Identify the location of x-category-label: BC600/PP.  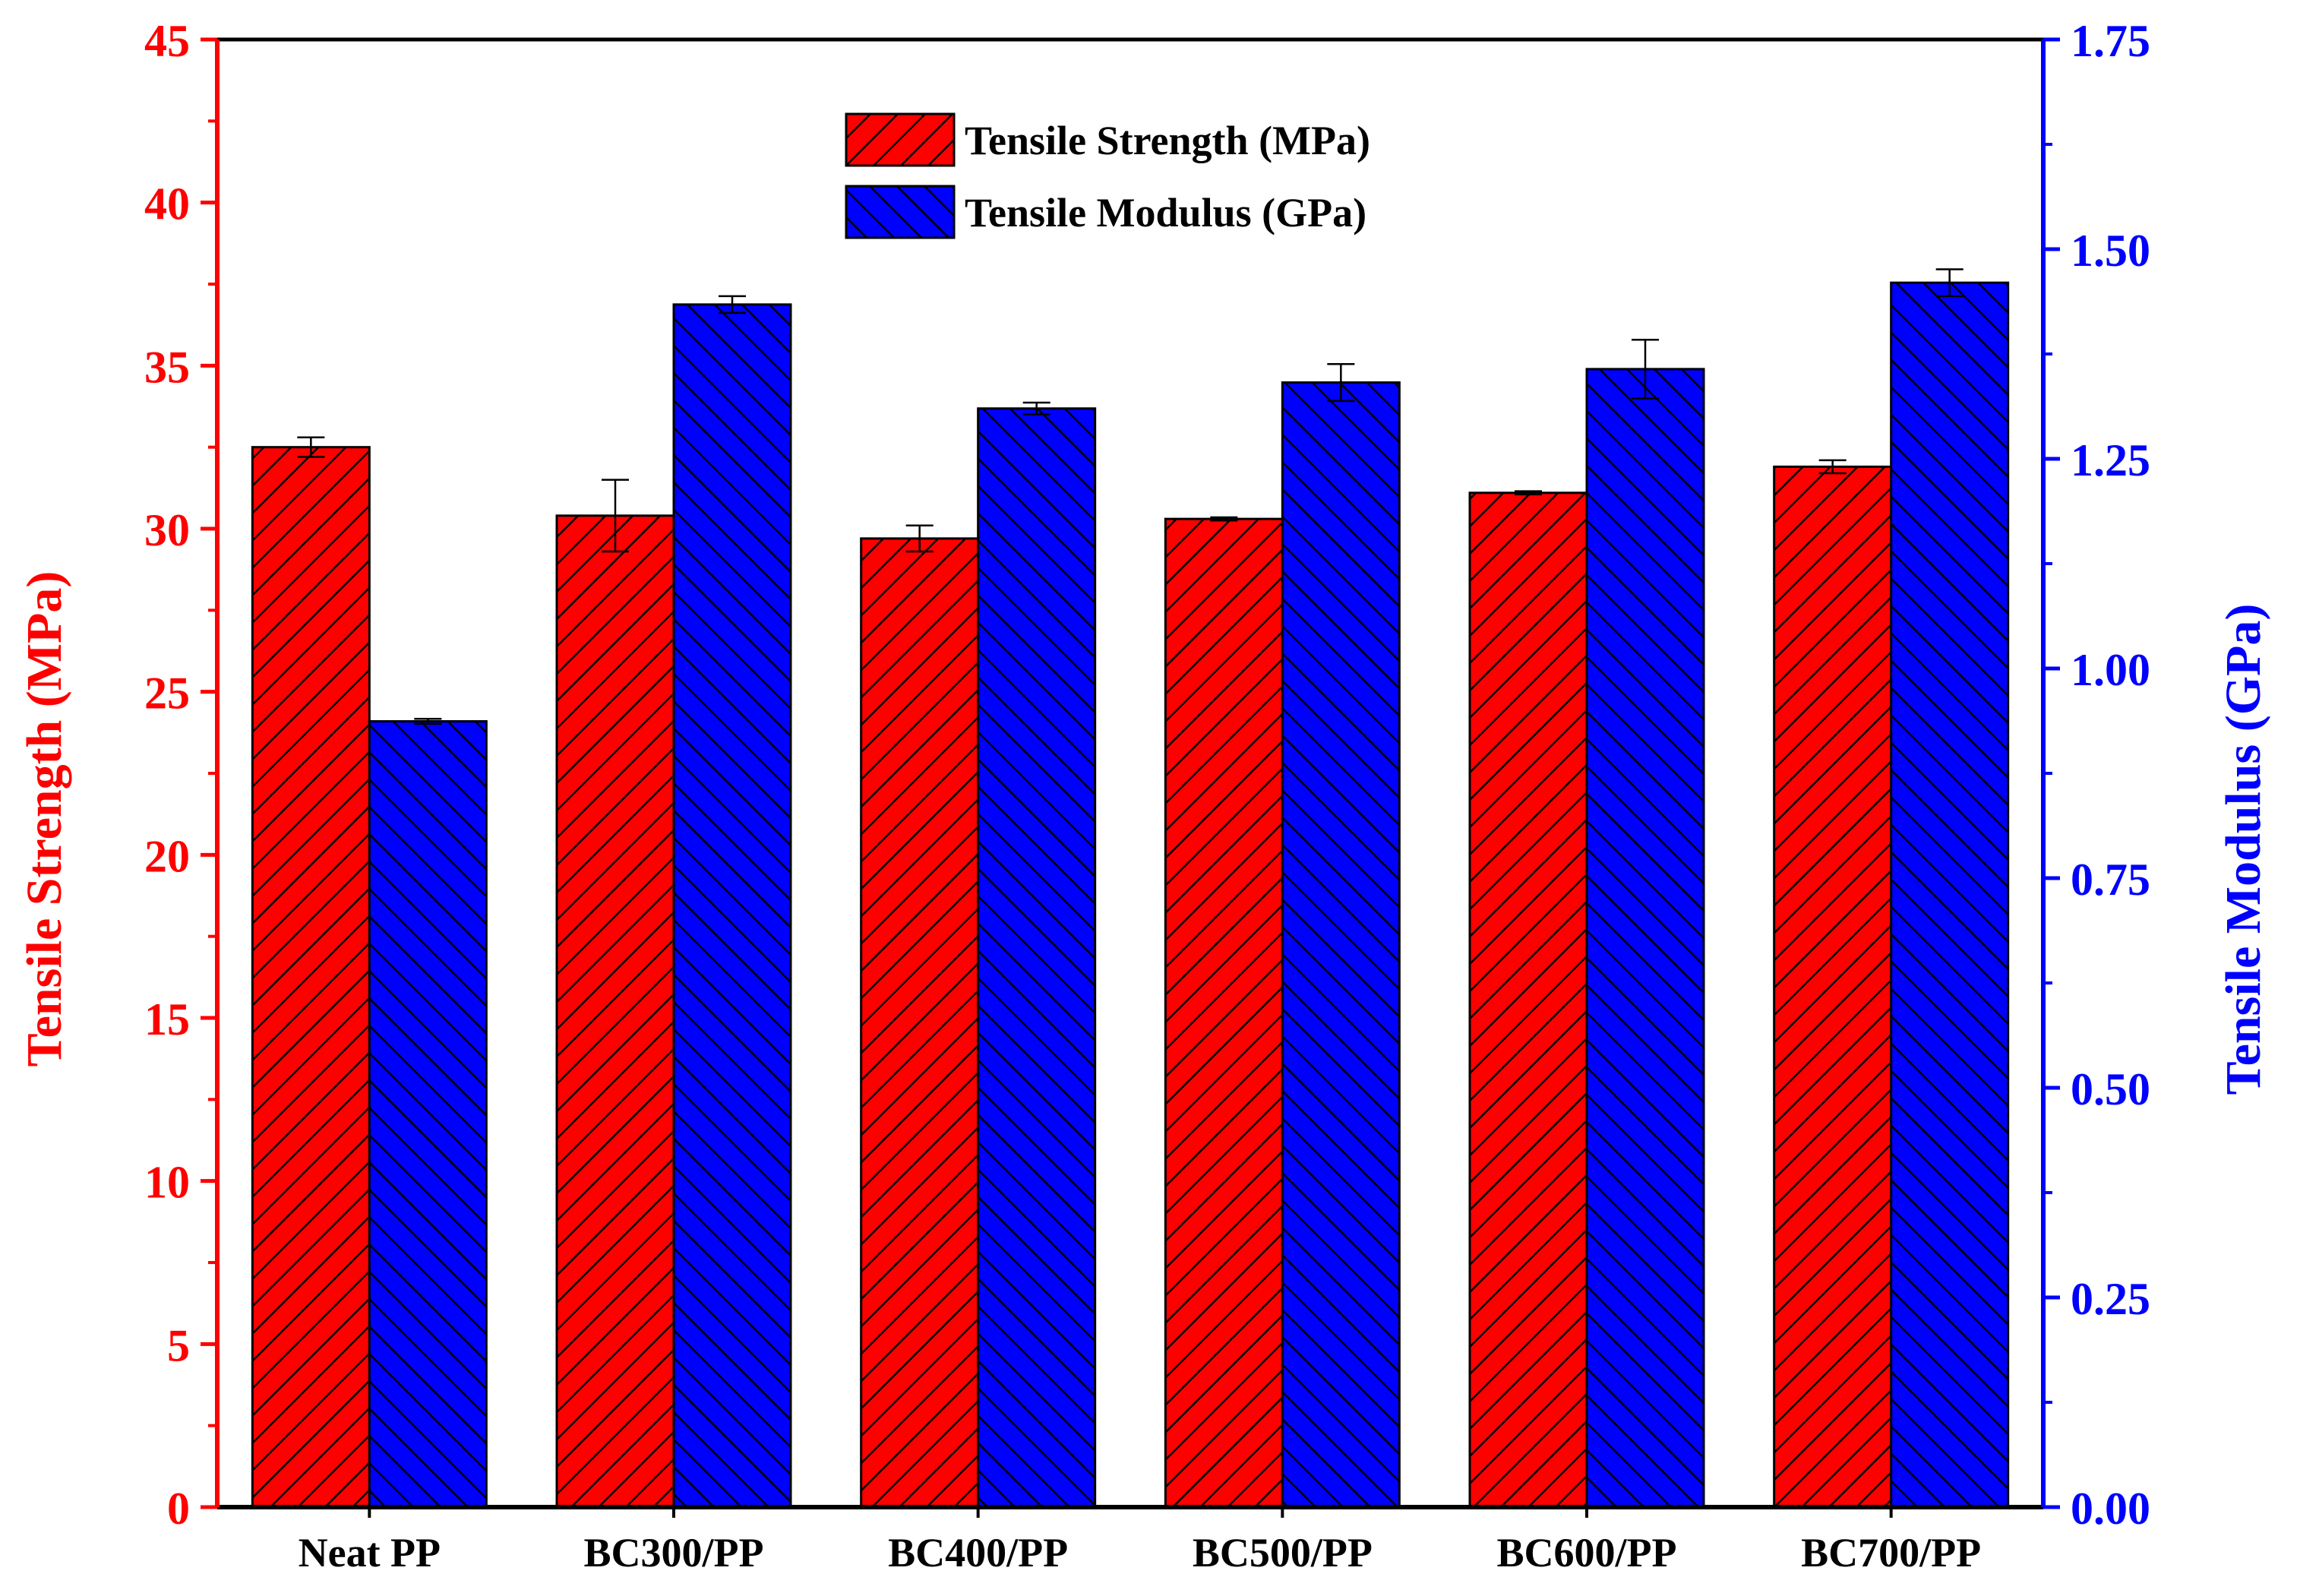
(1587, 1553).